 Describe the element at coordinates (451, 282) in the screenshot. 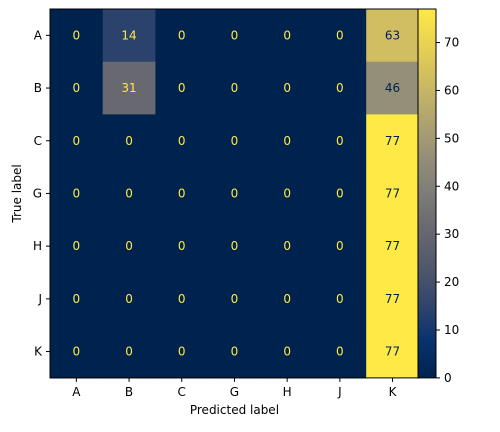

I see `colorbar-tick-label: 20` at that location.